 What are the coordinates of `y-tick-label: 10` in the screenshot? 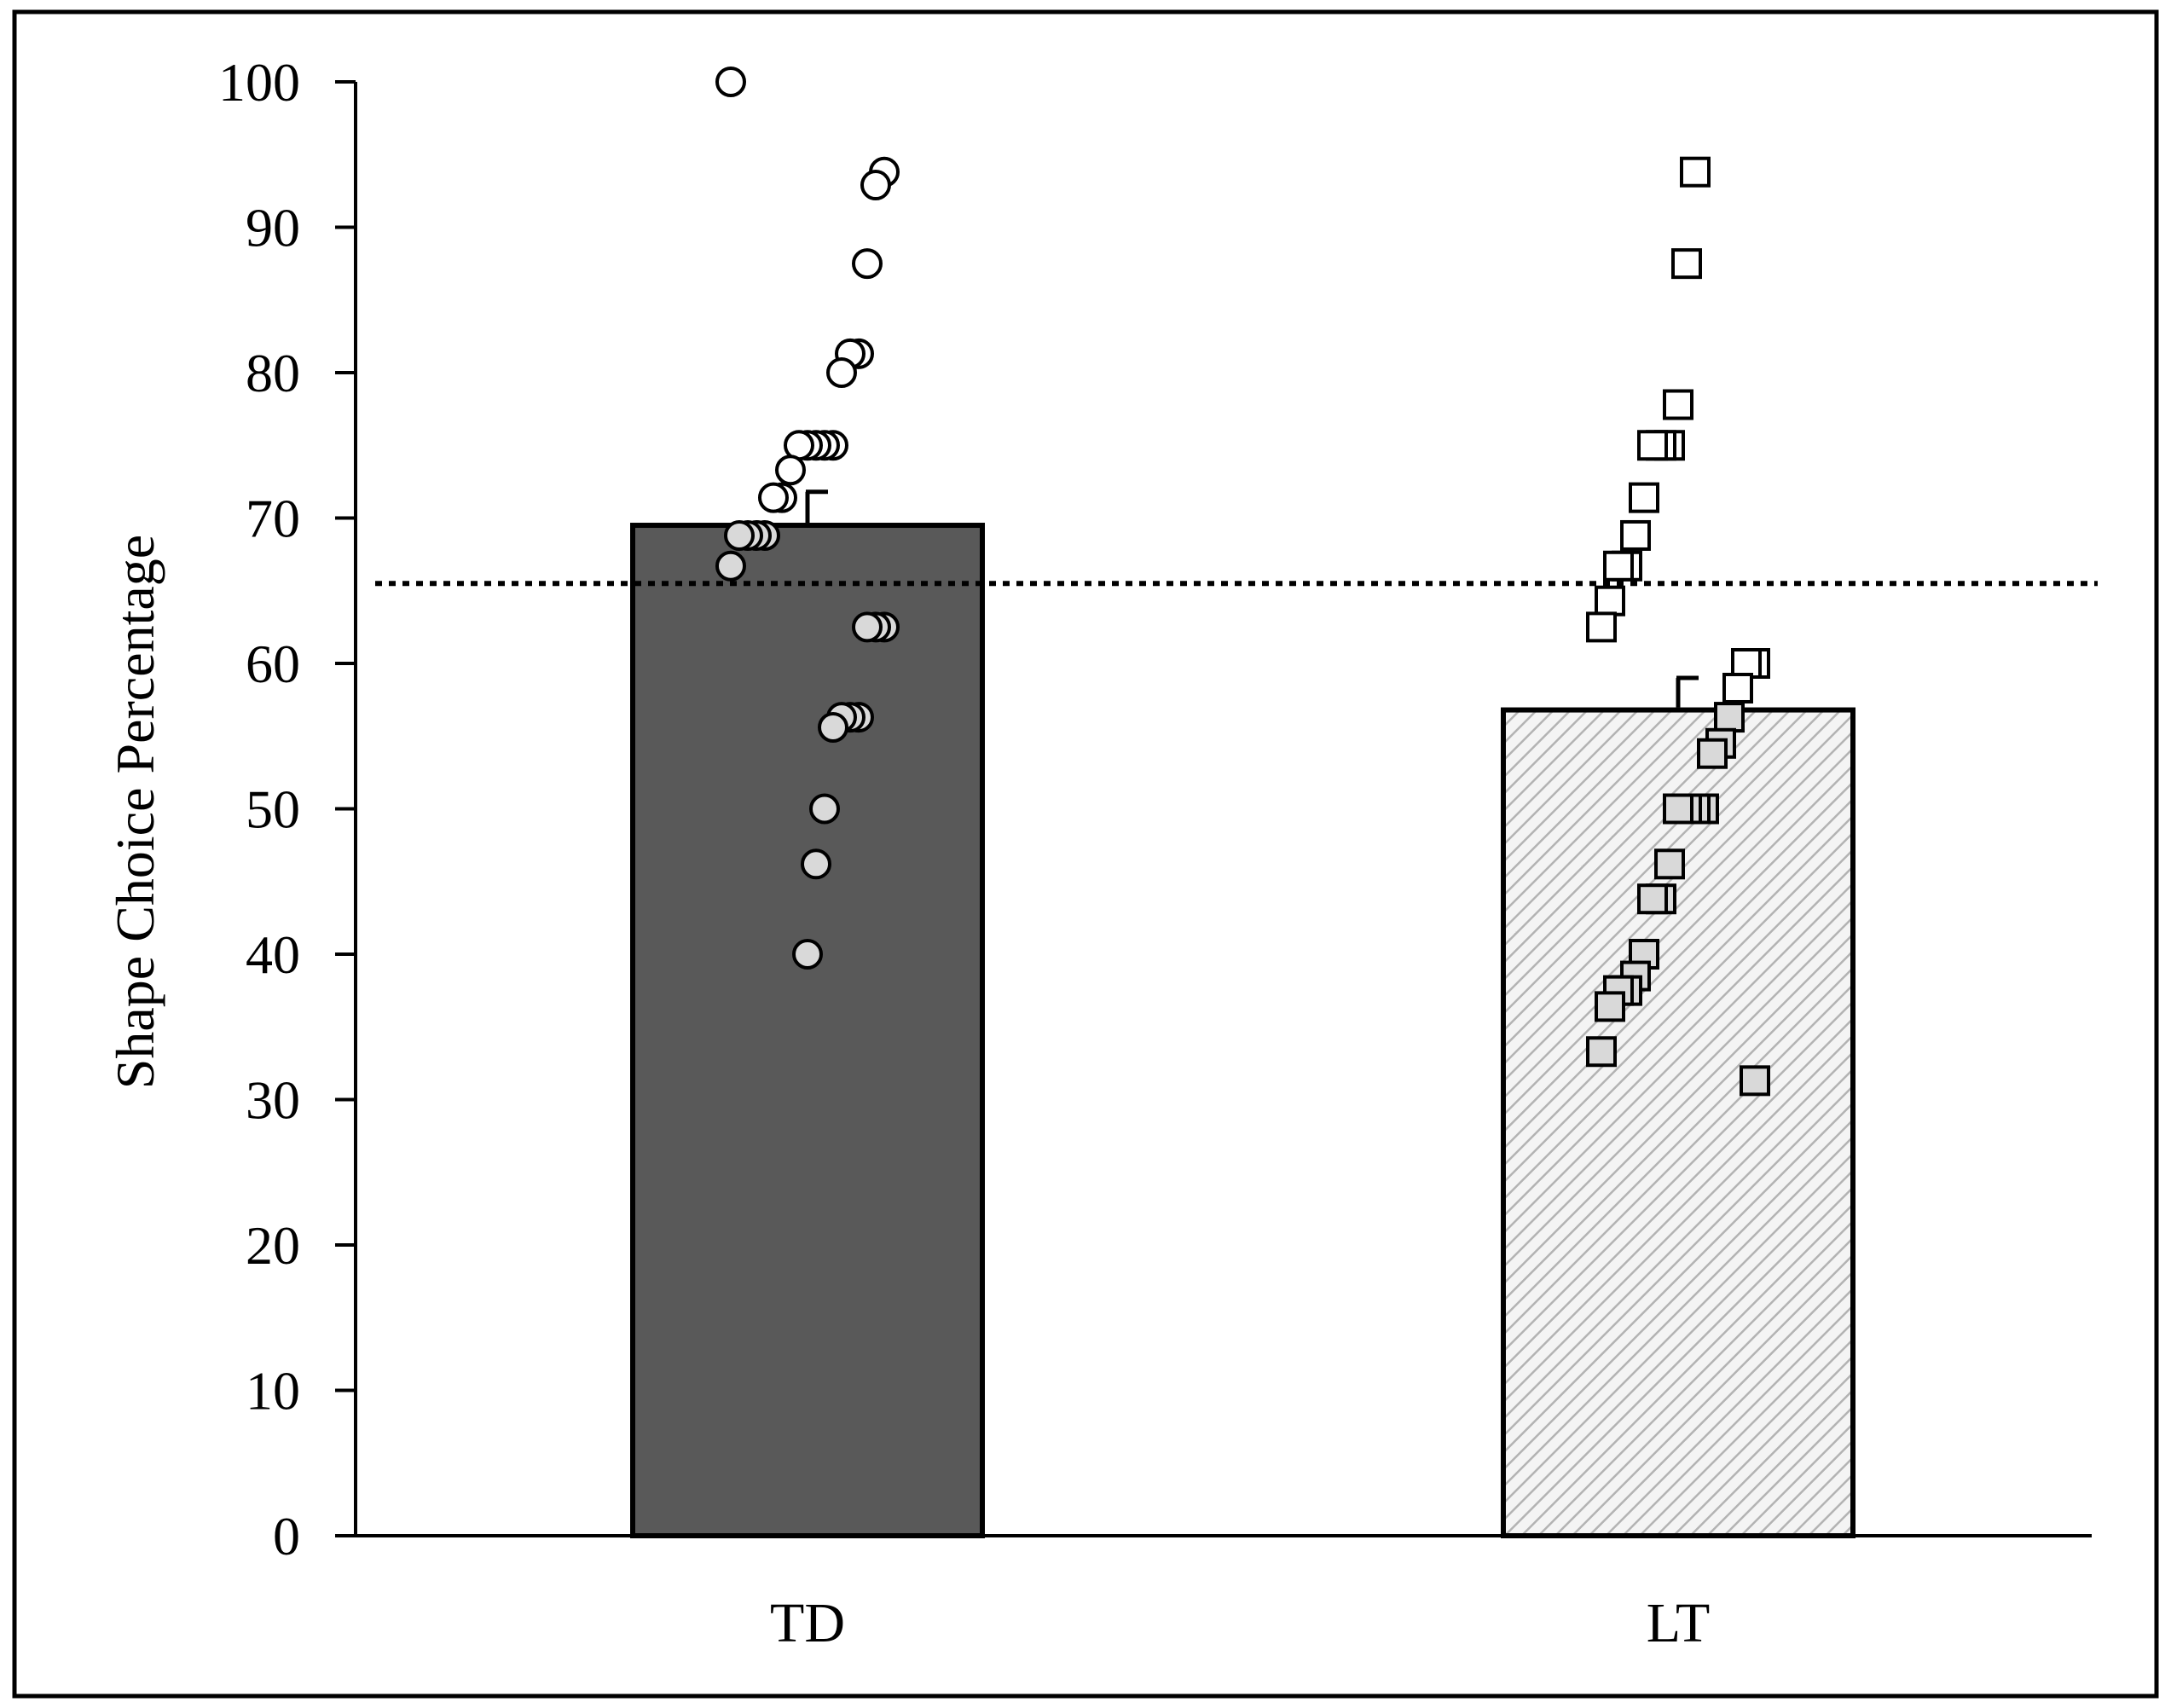 It's located at (273, 1391).